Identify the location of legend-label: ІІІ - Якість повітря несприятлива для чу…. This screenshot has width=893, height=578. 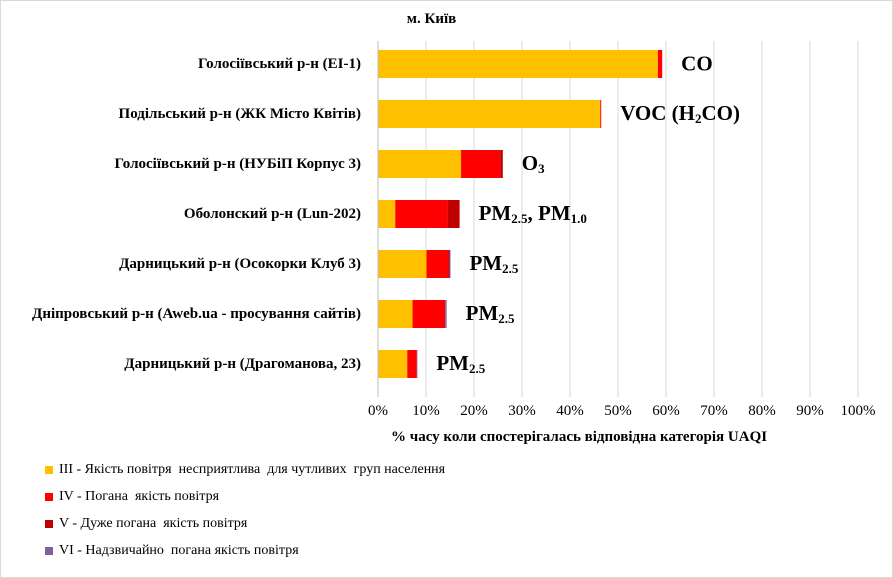
(252, 469).